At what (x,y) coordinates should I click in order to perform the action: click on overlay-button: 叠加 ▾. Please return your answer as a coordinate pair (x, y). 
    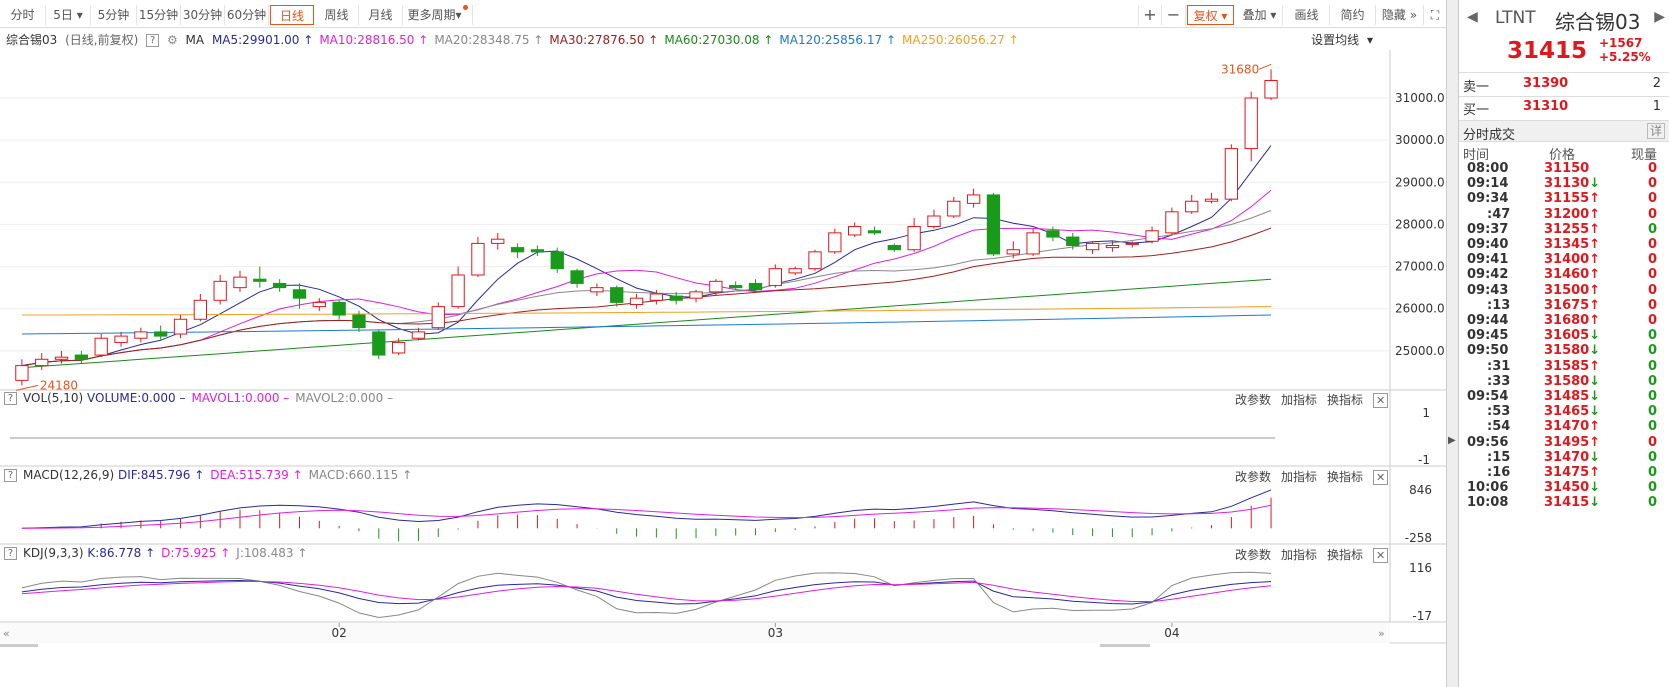
    Looking at the image, I should click on (1260, 15).